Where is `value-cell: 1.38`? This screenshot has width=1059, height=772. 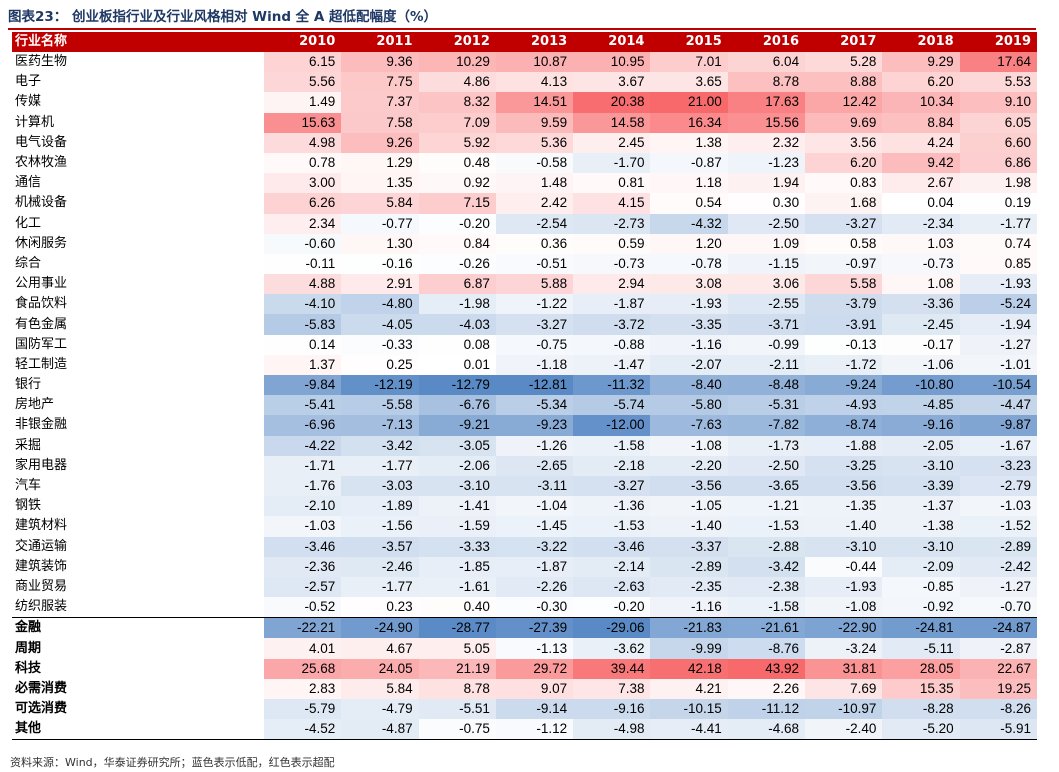
value-cell: 1.38 is located at coordinates (689, 142).